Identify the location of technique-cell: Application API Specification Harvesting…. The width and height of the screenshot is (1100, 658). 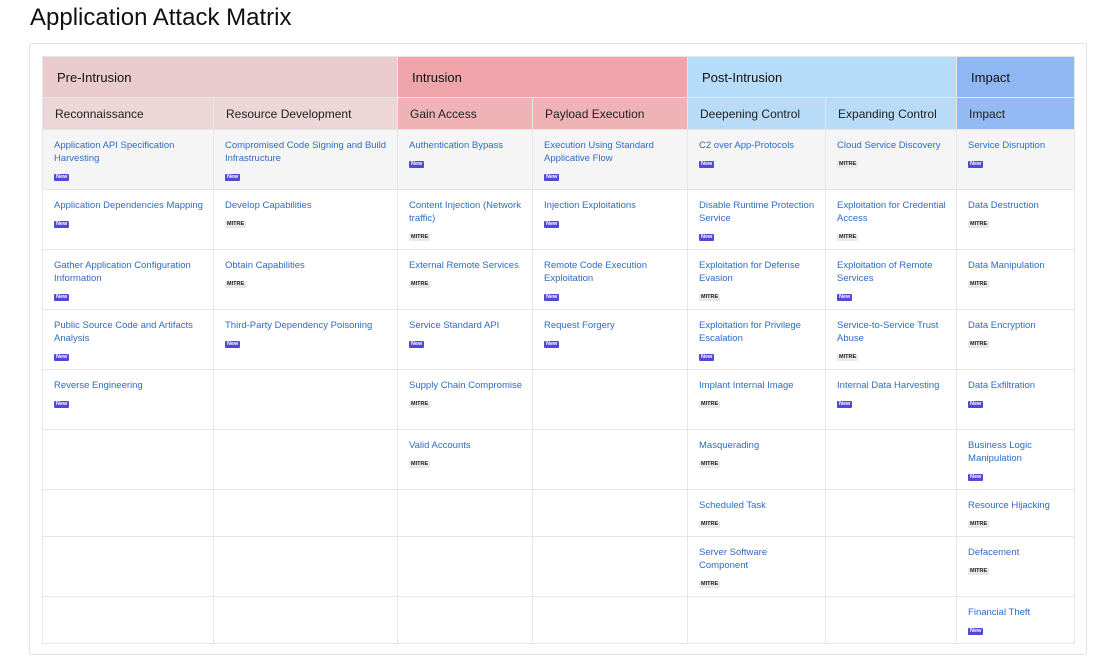
(128, 159).